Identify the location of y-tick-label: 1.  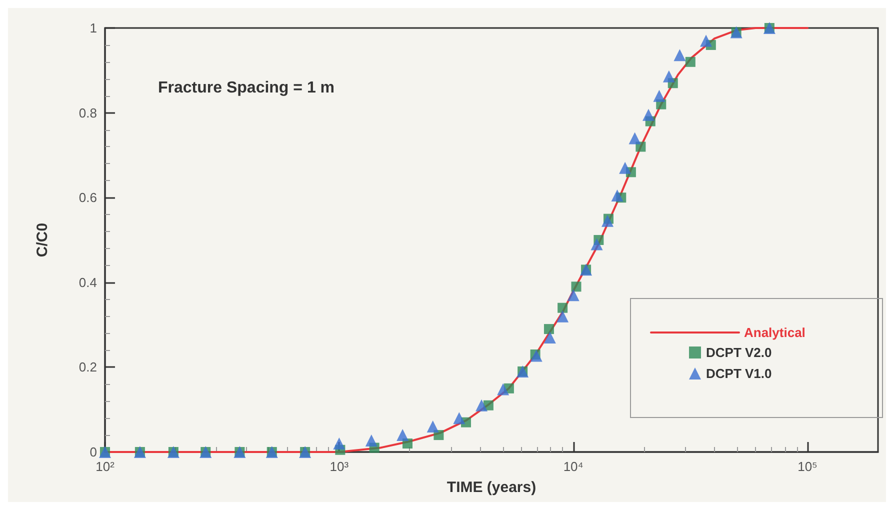
(93, 28).